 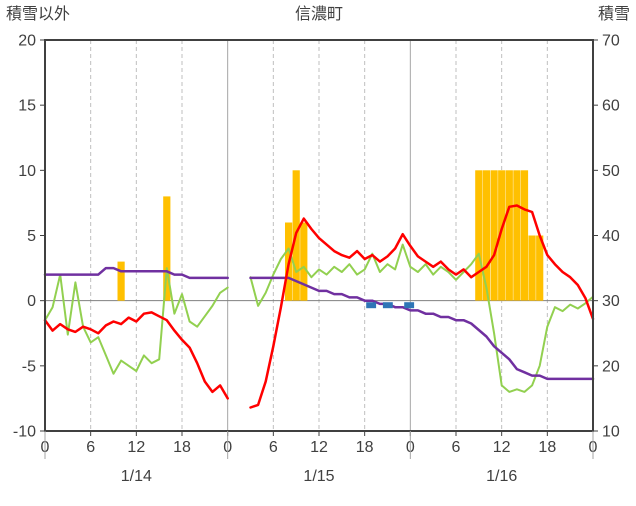 What do you see at coordinates (31, 301) in the screenshot?
I see `svg-text: 0` at bounding box center [31, 301].